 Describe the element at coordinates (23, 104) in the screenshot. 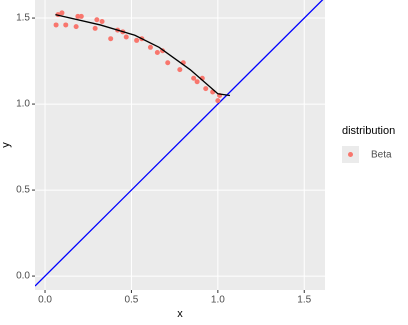

I see `y-tick-label: 1.0` at that location.